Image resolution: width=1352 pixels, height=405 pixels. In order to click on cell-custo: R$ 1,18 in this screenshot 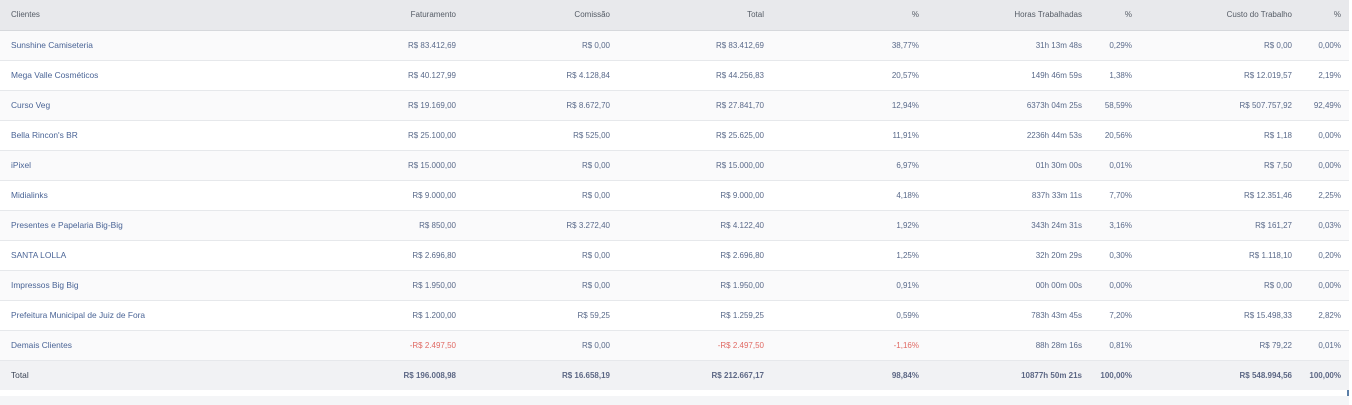, I will do `click(1277, 135)`.